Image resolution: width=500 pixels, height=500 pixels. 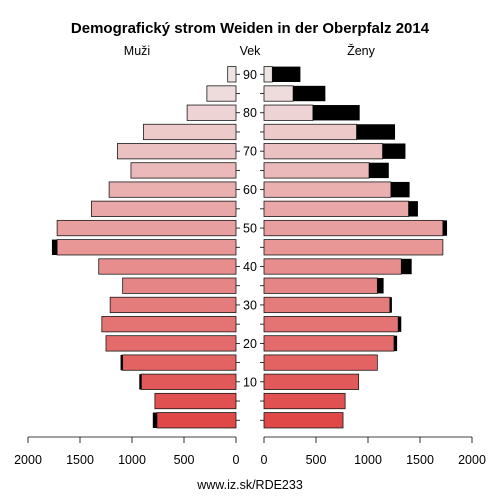 I want to click on female-label: Ženy, so click(x=361, y=50).